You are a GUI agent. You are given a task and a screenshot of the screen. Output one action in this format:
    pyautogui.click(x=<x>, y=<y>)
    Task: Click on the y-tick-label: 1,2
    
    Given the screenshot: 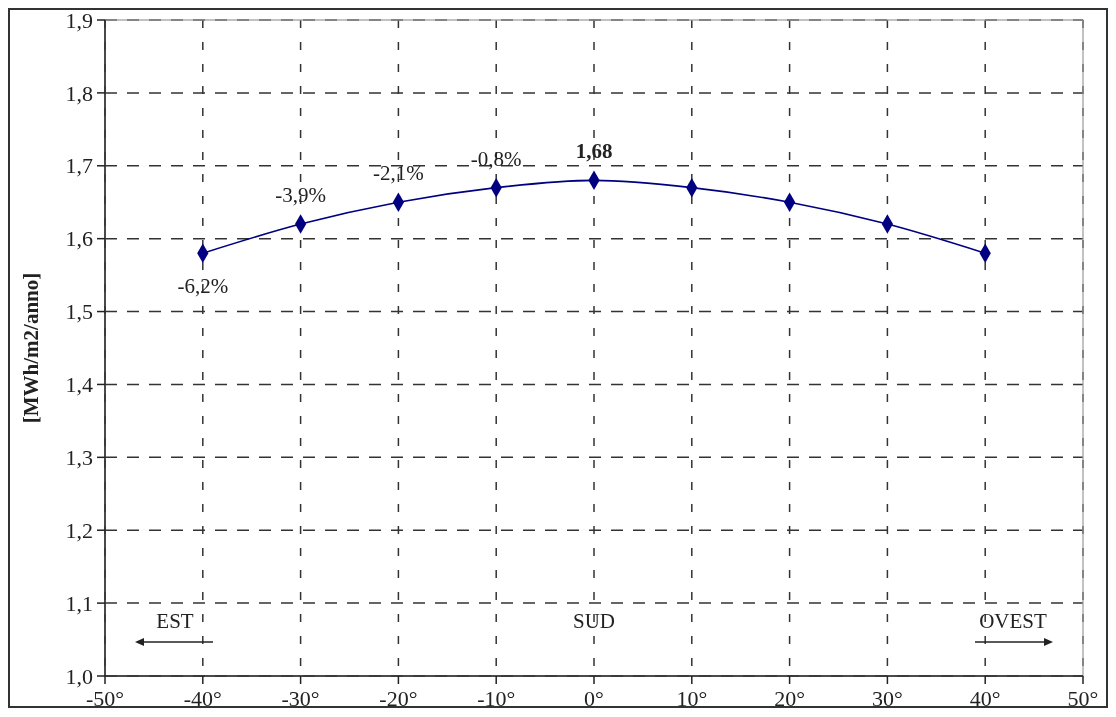 What is the action you would take?
    pyautogui.click(x=79, y=530)
    